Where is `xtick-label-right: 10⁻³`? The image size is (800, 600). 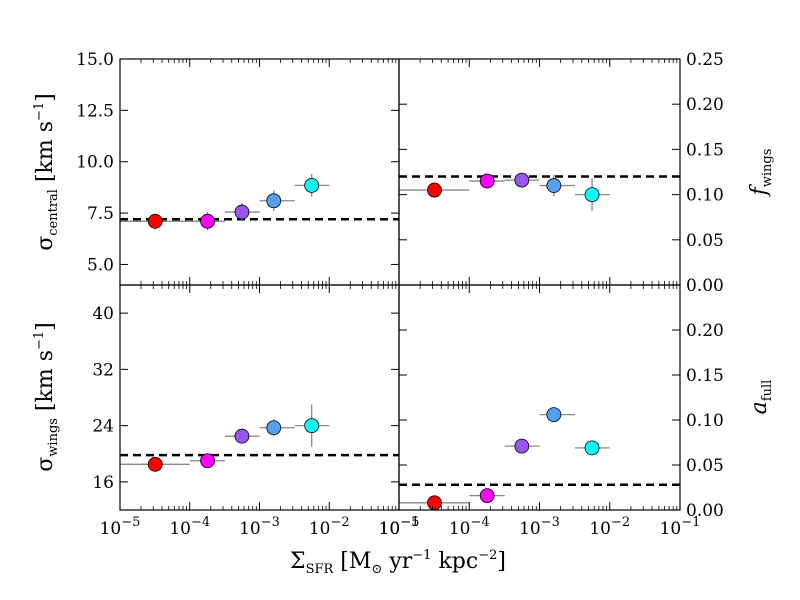 xtick-label-right: 10⁻³ is located at coordinates (539, 527).